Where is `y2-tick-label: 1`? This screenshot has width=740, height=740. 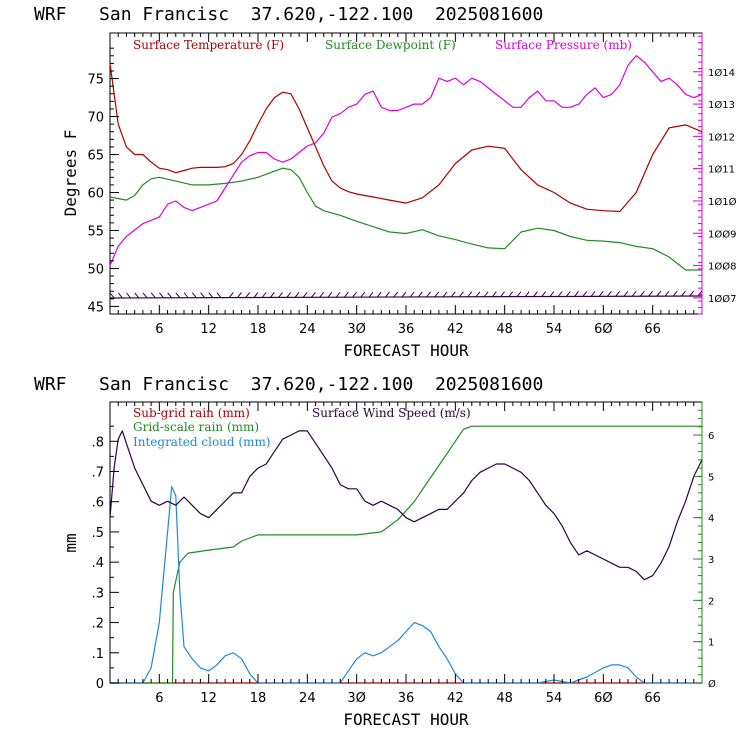 y2-tick-label: 1 is located at coordinates (711, 643).